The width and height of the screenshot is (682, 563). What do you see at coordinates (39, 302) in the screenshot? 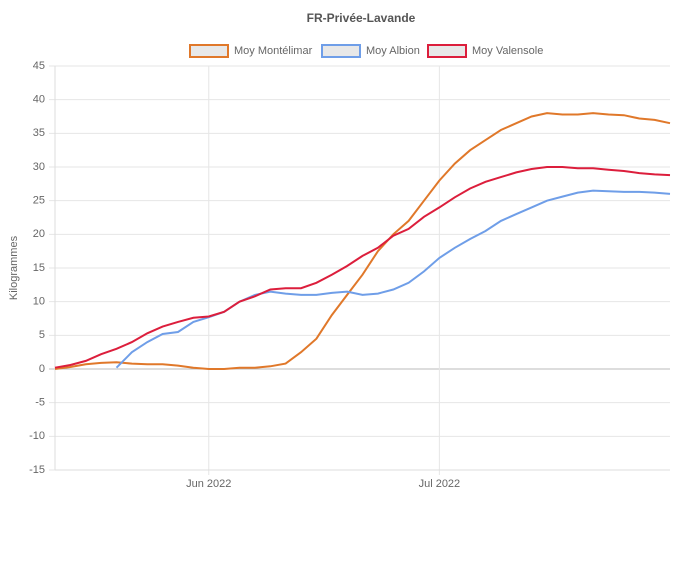
I see `y-tick-label: 10` at bounding box center [39, 302].